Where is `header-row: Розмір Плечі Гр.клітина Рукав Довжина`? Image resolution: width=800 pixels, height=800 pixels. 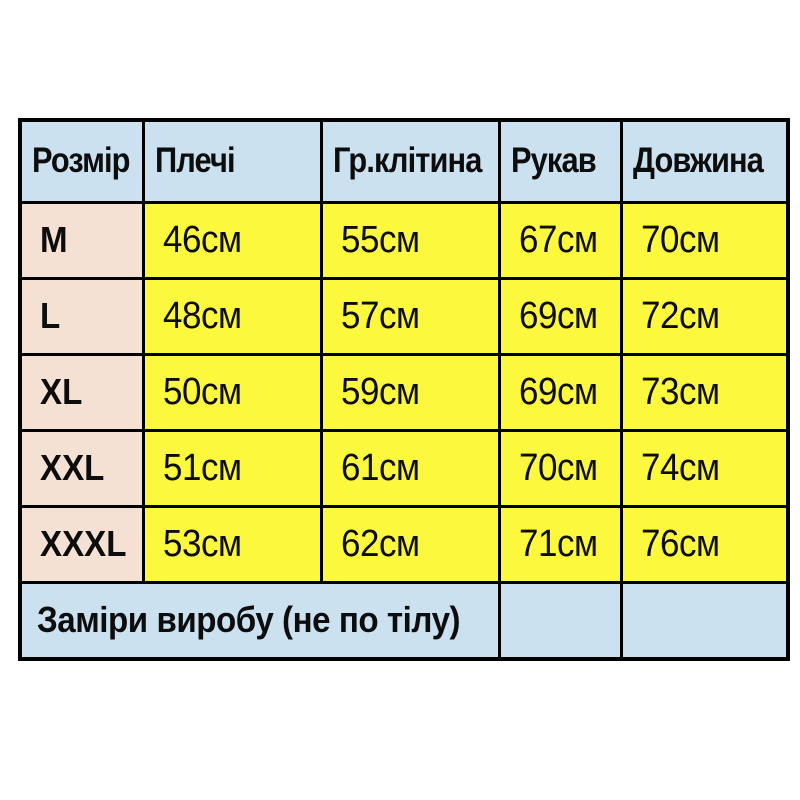 header-row: Розмір Плечі Гр.клітина Рукав Довжина is located at coordinates (404, 161).